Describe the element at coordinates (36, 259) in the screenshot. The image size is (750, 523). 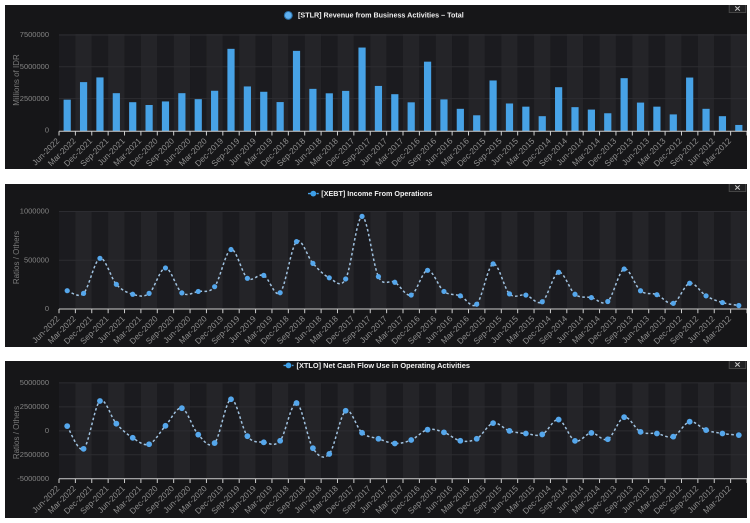
I see `svg-text: 500000` at that location.